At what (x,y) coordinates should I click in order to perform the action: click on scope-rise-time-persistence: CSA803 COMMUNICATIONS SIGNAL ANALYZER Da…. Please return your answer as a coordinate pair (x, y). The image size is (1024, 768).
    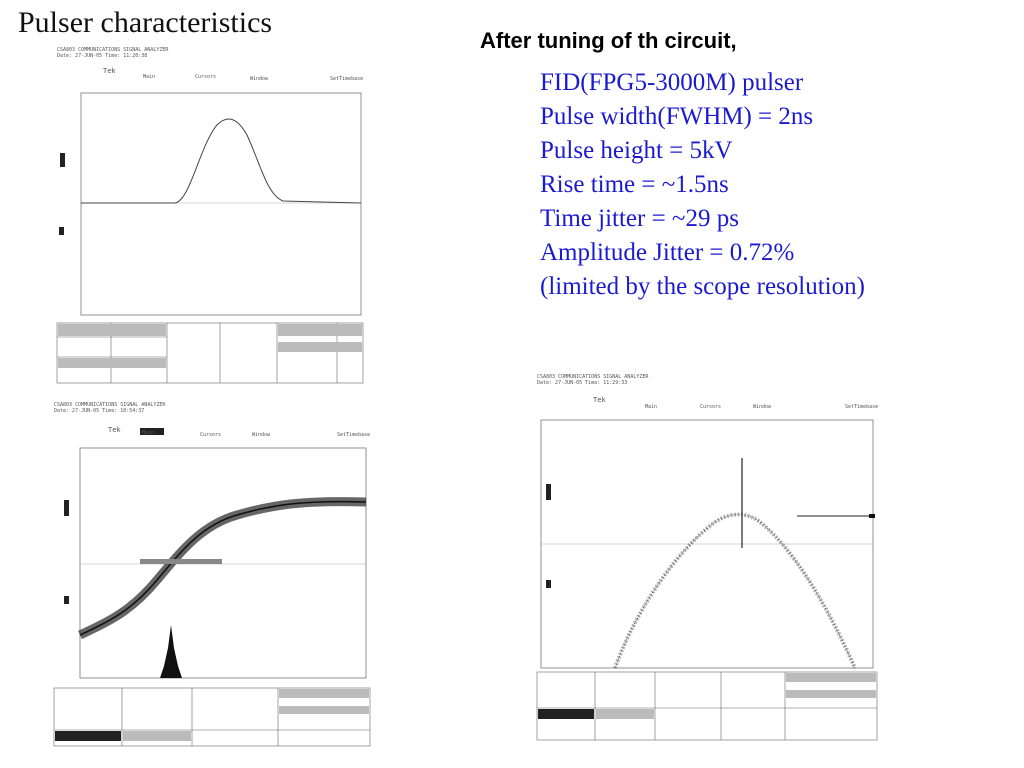
    Looking at the image, I should click on (212, 575).